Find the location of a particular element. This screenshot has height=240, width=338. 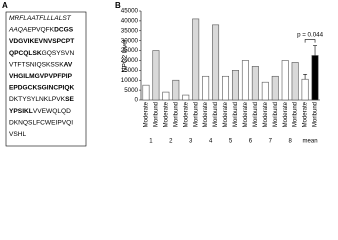

sequence-segment: QPCQLSK is located at coordinates (25, 53).